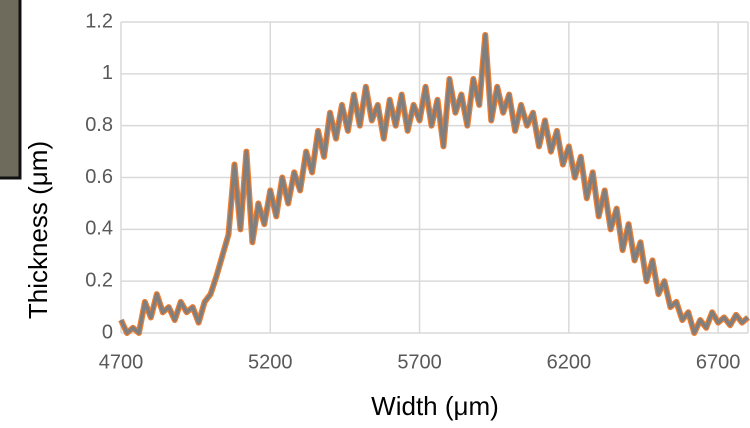 The height and width of the screenshot is (428, 750). What do you see at coordinates (38, 230) in the screenshot?
I see `y-axis-title: Thickness (μm)` at bounding box center [38, 230].